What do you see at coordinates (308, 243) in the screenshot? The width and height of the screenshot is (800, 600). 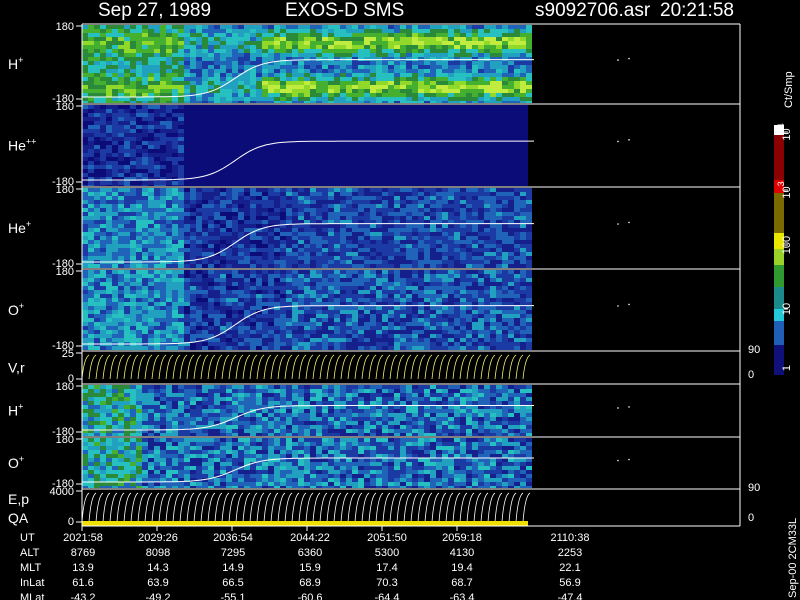 I see `pitch-curve` at bounding box center [308, 243].